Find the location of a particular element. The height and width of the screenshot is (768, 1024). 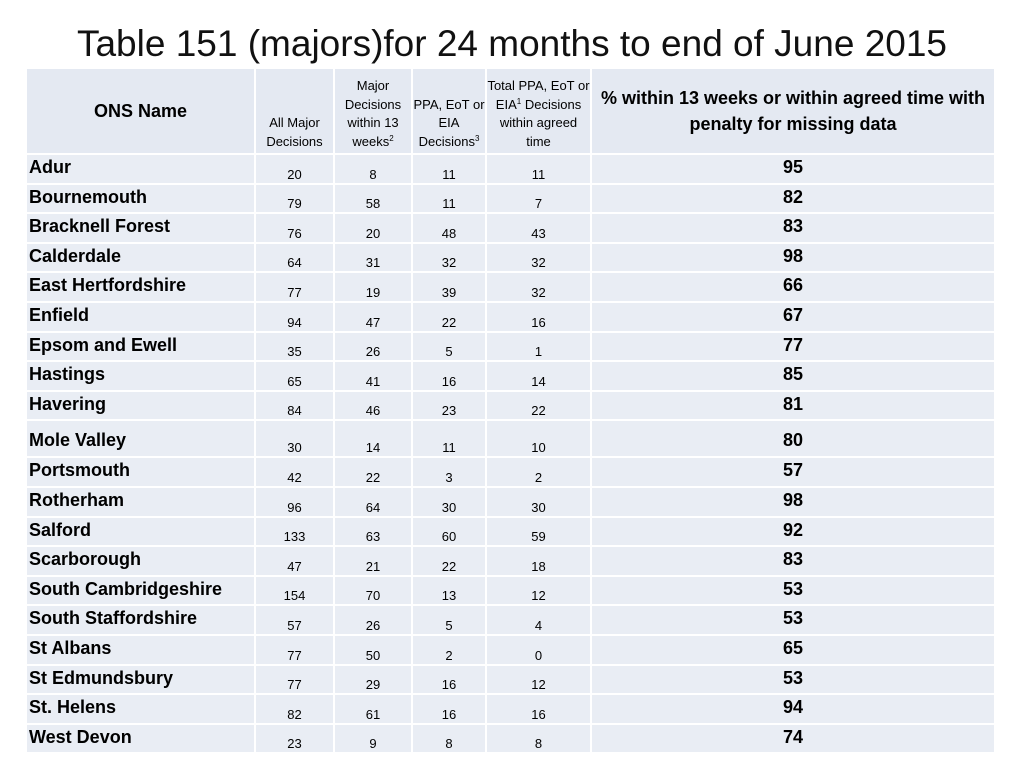

ppa-cell: 11 is located at coordinates (450, 170).